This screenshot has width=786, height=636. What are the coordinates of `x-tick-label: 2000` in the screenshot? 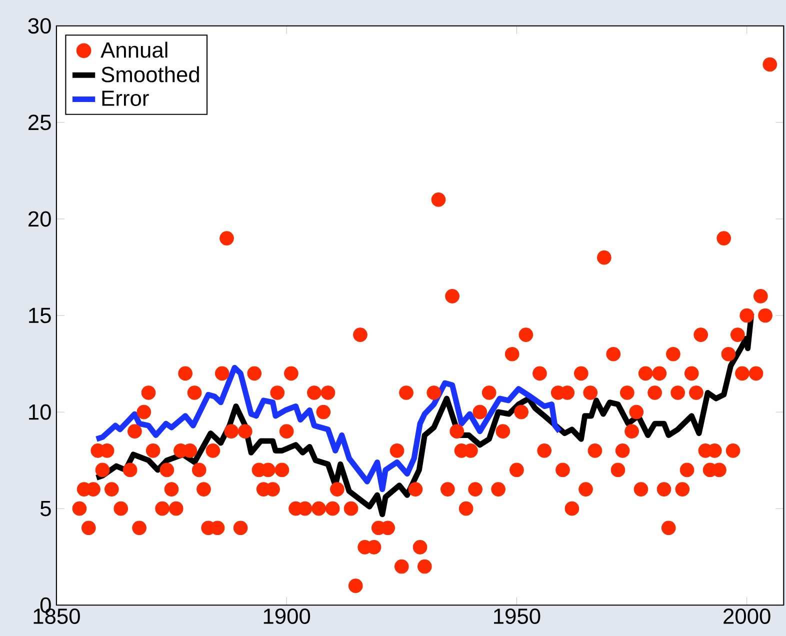 It's located at (747, 616).